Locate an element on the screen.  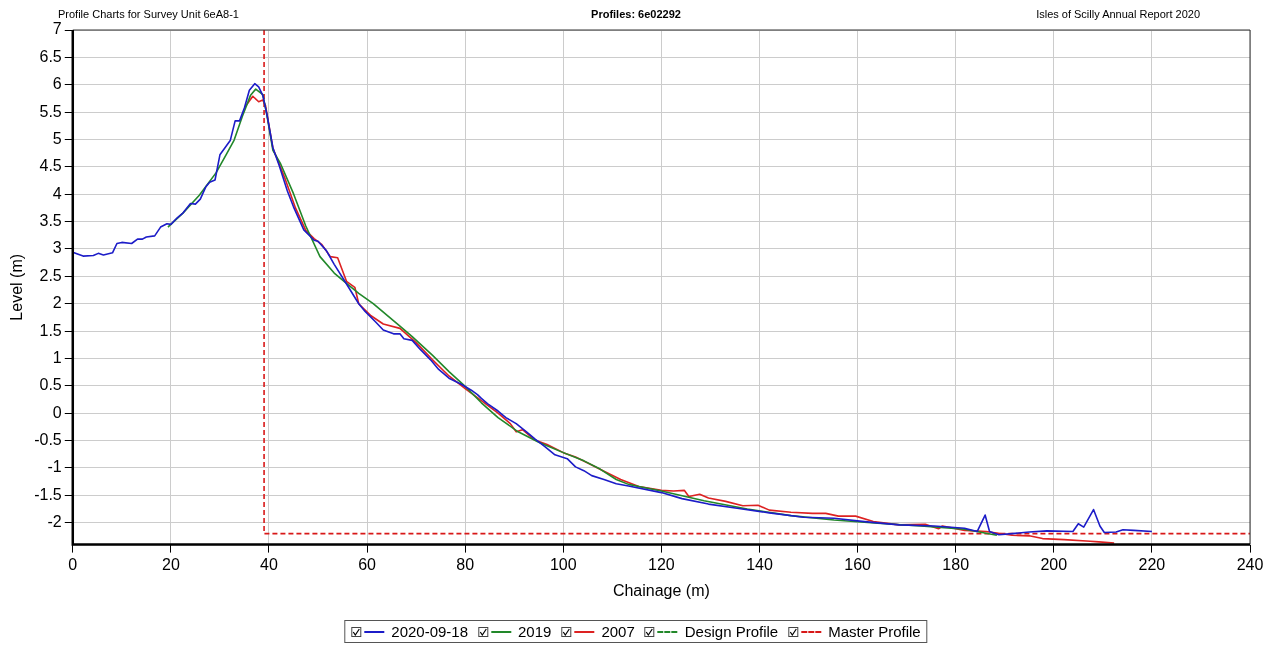
y-tick-label: 4.5 is located at coordinates (50, 166).